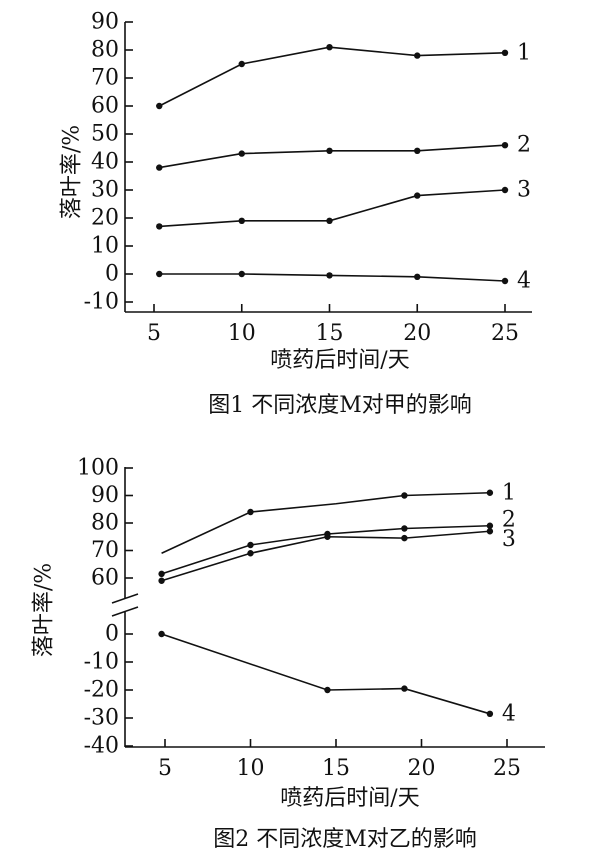  Describe the element at coordinates (339, 360) in the screenshot. I see `chart-1-x-label: 喷药后时间/天` at that location.